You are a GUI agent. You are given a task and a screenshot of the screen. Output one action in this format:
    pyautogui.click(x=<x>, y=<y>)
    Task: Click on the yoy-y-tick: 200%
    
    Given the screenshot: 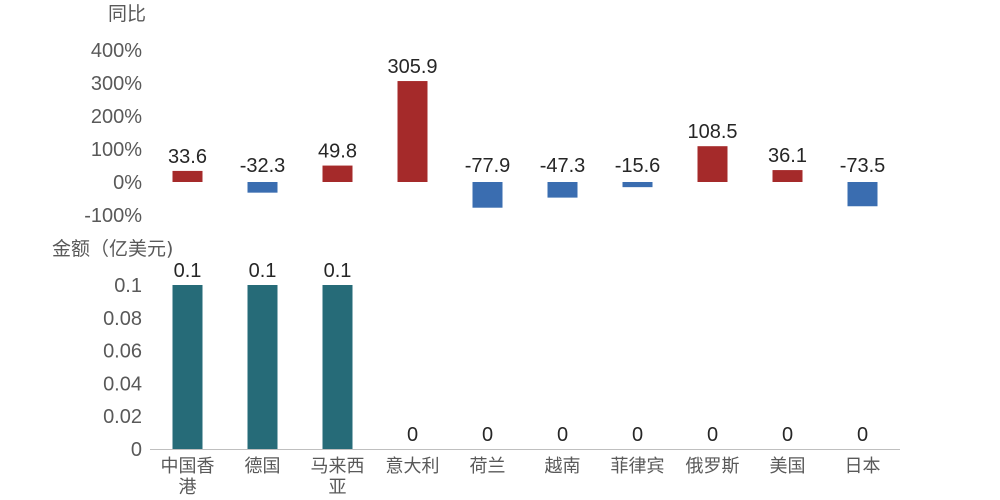 What is the action you would take?
    pyautogui.click(x=116, y=117)
    